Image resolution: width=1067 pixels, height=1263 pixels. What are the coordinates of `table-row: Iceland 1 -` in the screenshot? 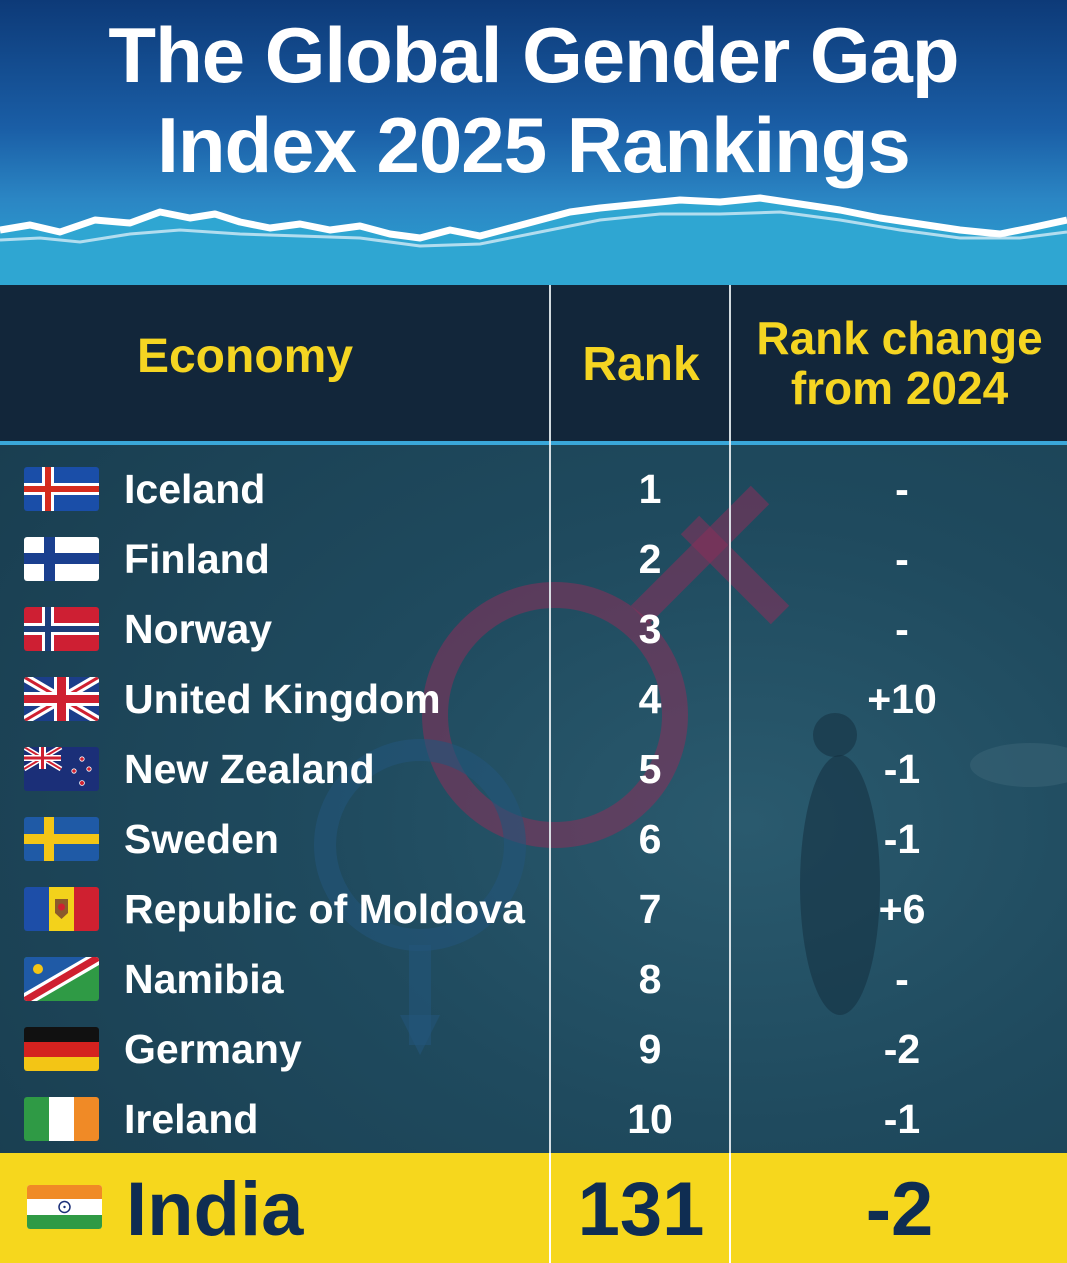 It's located at (533, 485).